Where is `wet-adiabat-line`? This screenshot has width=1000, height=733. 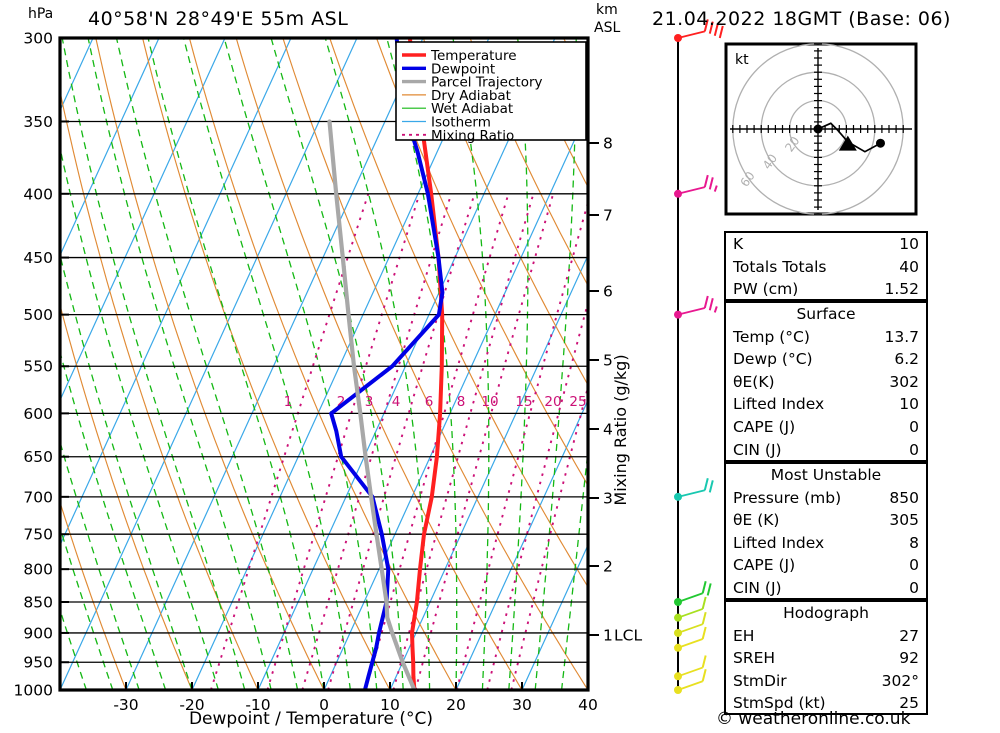
wet-adiabat-line is located at coordinates (300, 364).